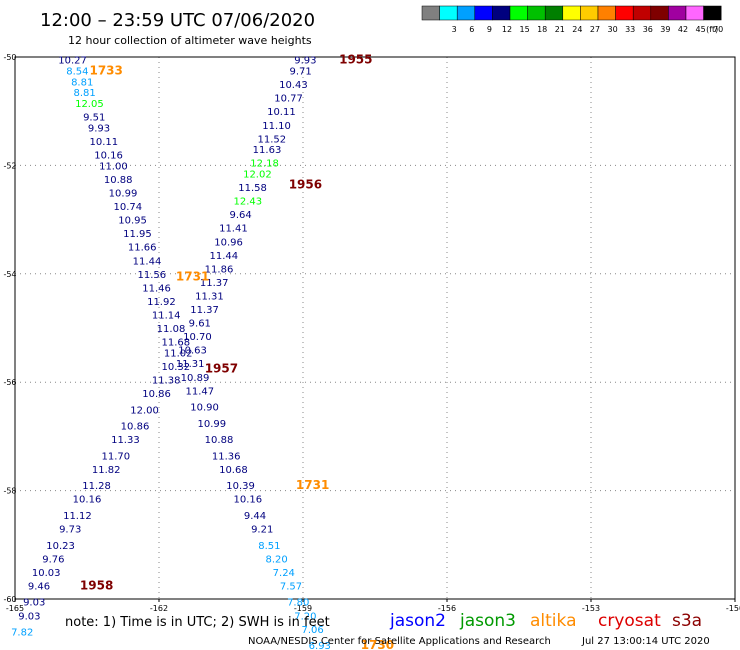 This screenshot has height=650, width=740. What do you see at coordinates (471, 29) in the screenshot?
I see `legend-label: 6` at bounding box center [471, 29].